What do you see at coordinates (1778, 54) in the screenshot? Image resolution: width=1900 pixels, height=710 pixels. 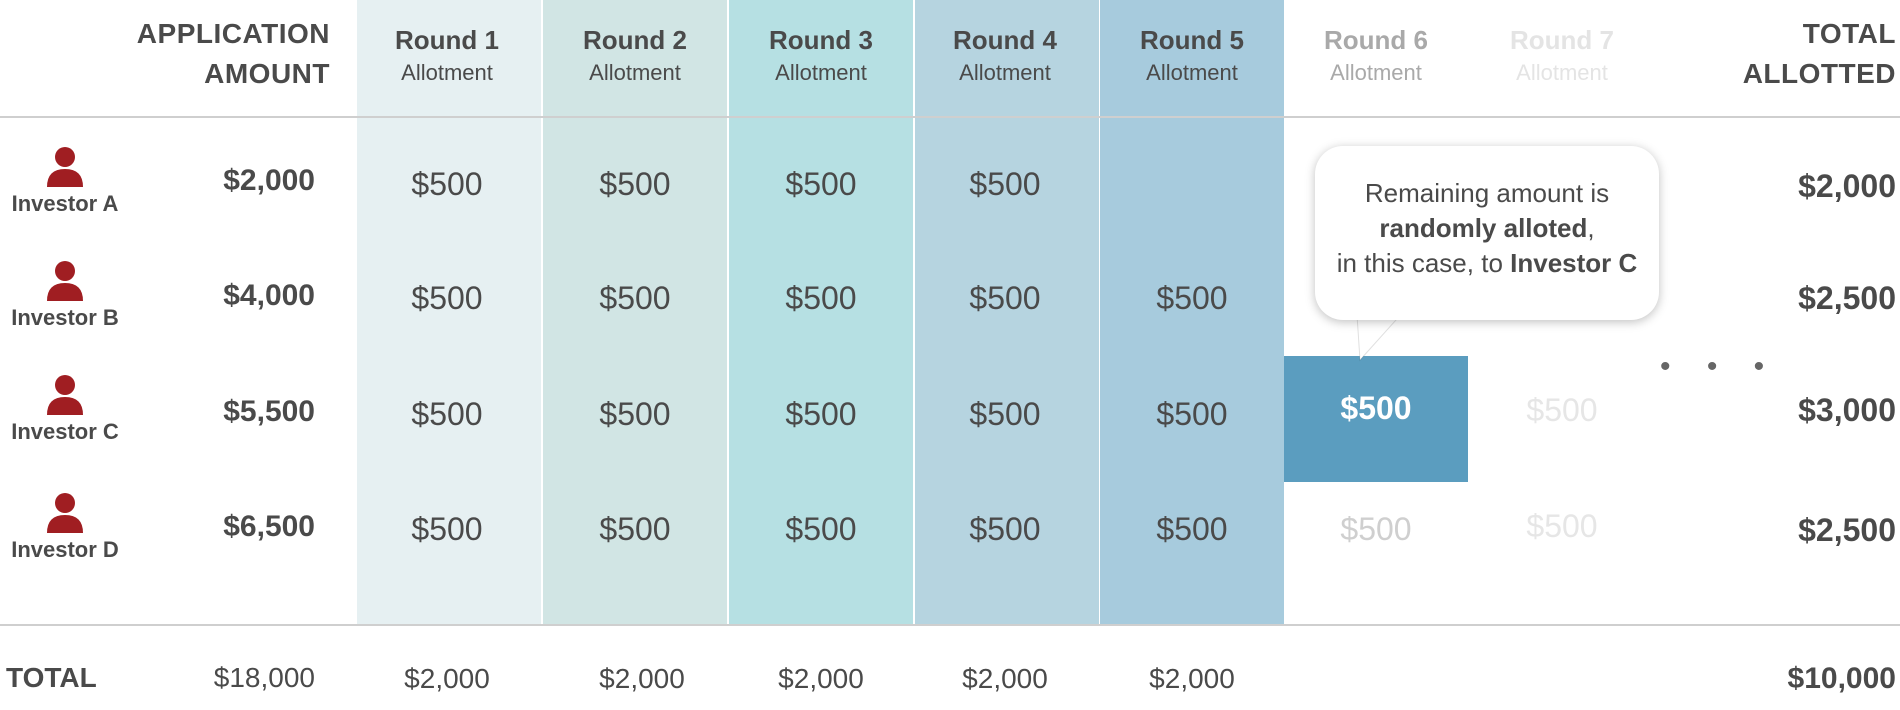 I see `total-allotted-header: TOTAL ALLOTTED` at bounding box center [1778, 54].